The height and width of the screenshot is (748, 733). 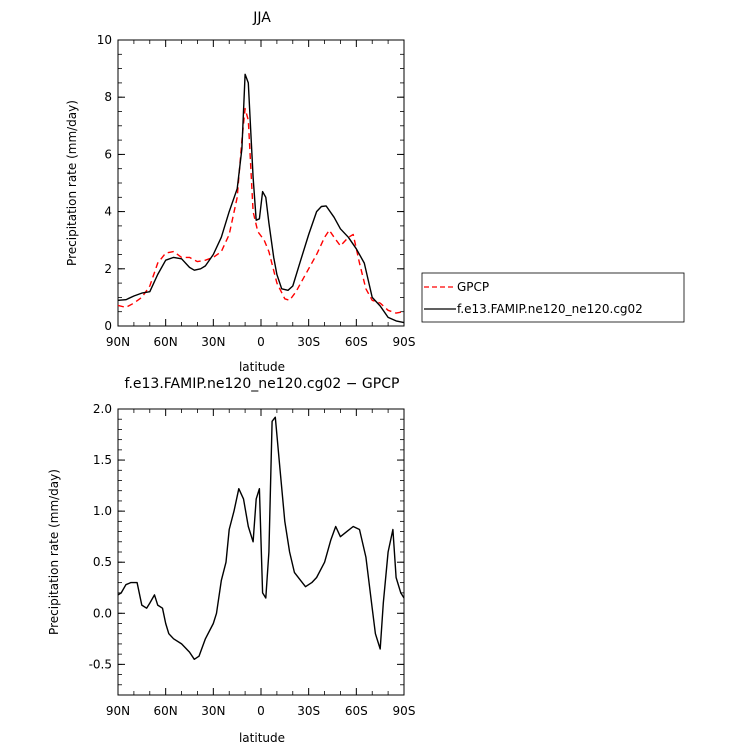 I want to click on top-chart-legend: GPCP f.e13.FAMIP.ne120_ne120.cg02, so click(x=553, y=297).